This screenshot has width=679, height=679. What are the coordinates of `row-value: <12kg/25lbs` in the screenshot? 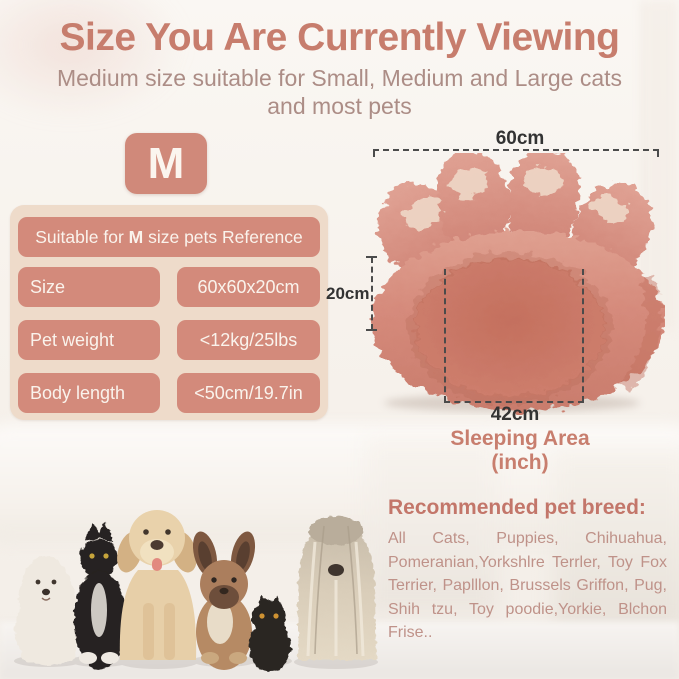 It's located at (248, 340).